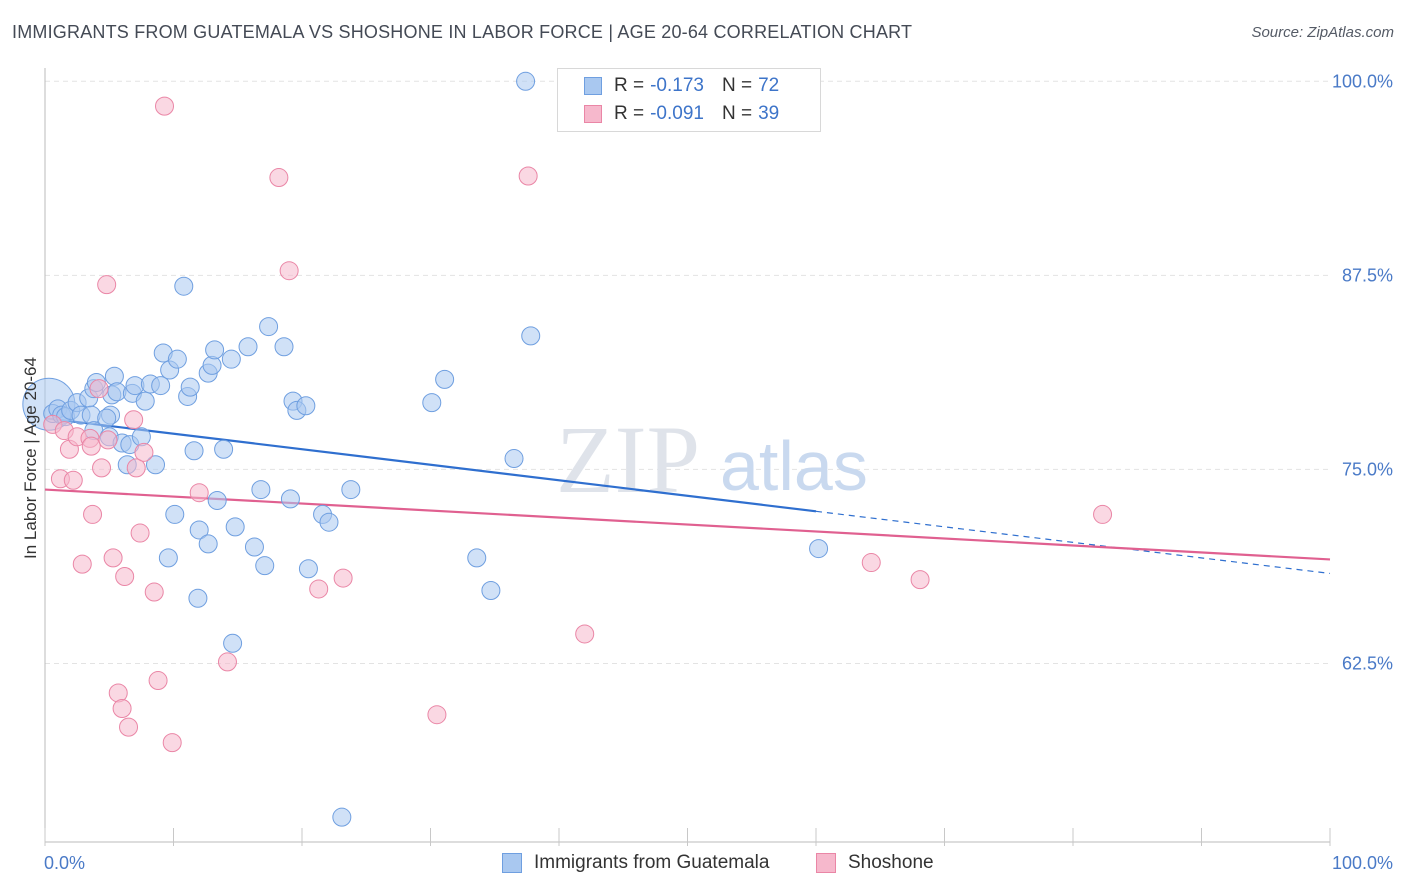 This screenshot has width=1406, height=892. I want to click on source-label: Source: ZipAtlas.com, so click(1322, 32).